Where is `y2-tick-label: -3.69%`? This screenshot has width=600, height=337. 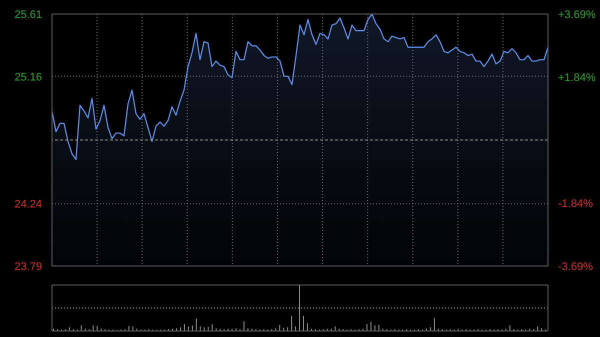
y2-tick-label: -3.69% is located at coordinates (576, 267).